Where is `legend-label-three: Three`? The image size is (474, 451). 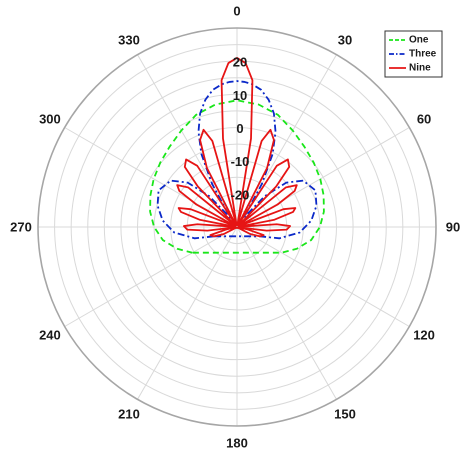 legend-label-three: Three is located at coordinates (423, 54).